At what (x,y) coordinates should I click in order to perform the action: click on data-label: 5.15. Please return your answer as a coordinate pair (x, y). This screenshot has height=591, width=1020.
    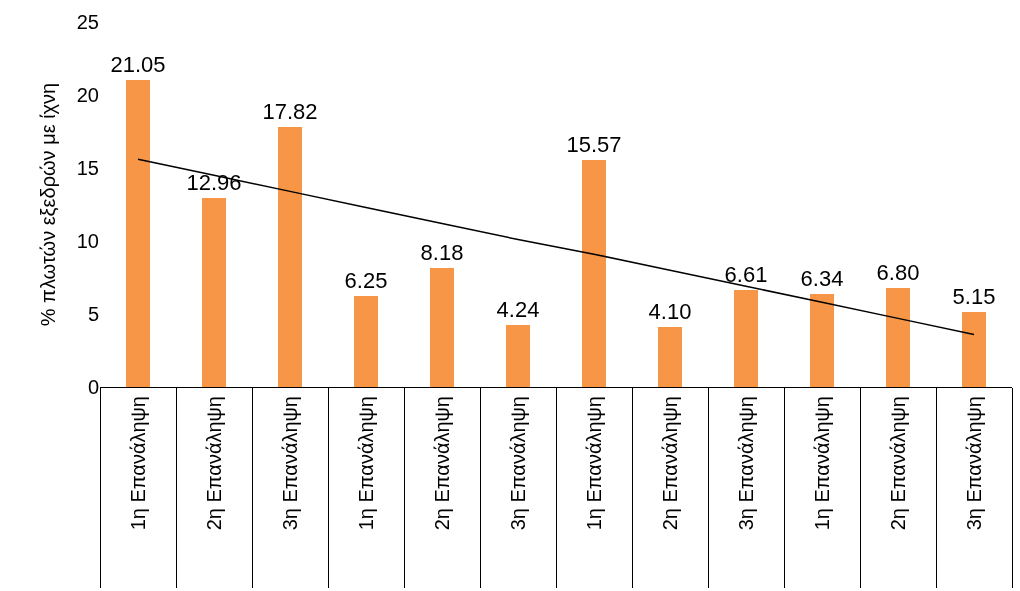
    Looking at the image, I should click on (974, 296).